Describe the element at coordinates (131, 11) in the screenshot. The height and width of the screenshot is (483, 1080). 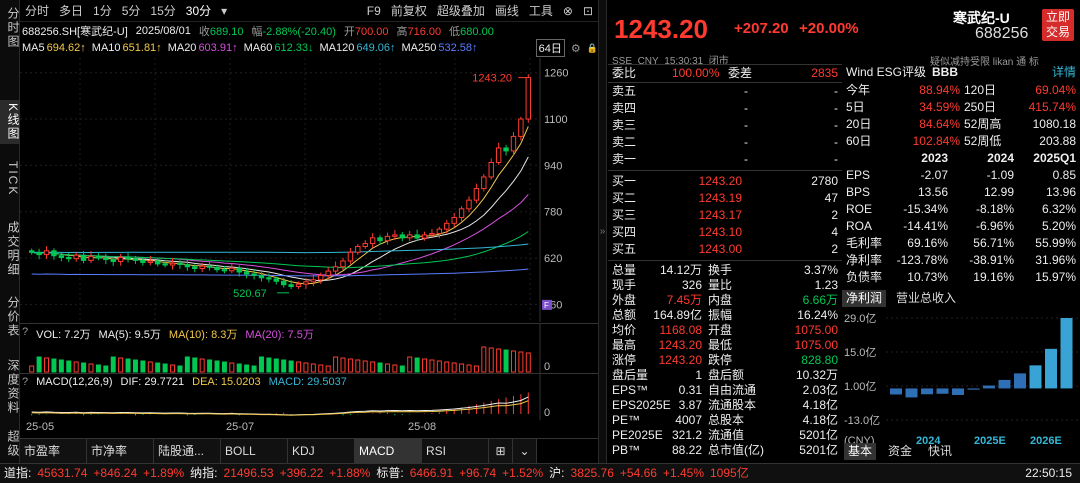
I see `period-5m: 5分` at that location.